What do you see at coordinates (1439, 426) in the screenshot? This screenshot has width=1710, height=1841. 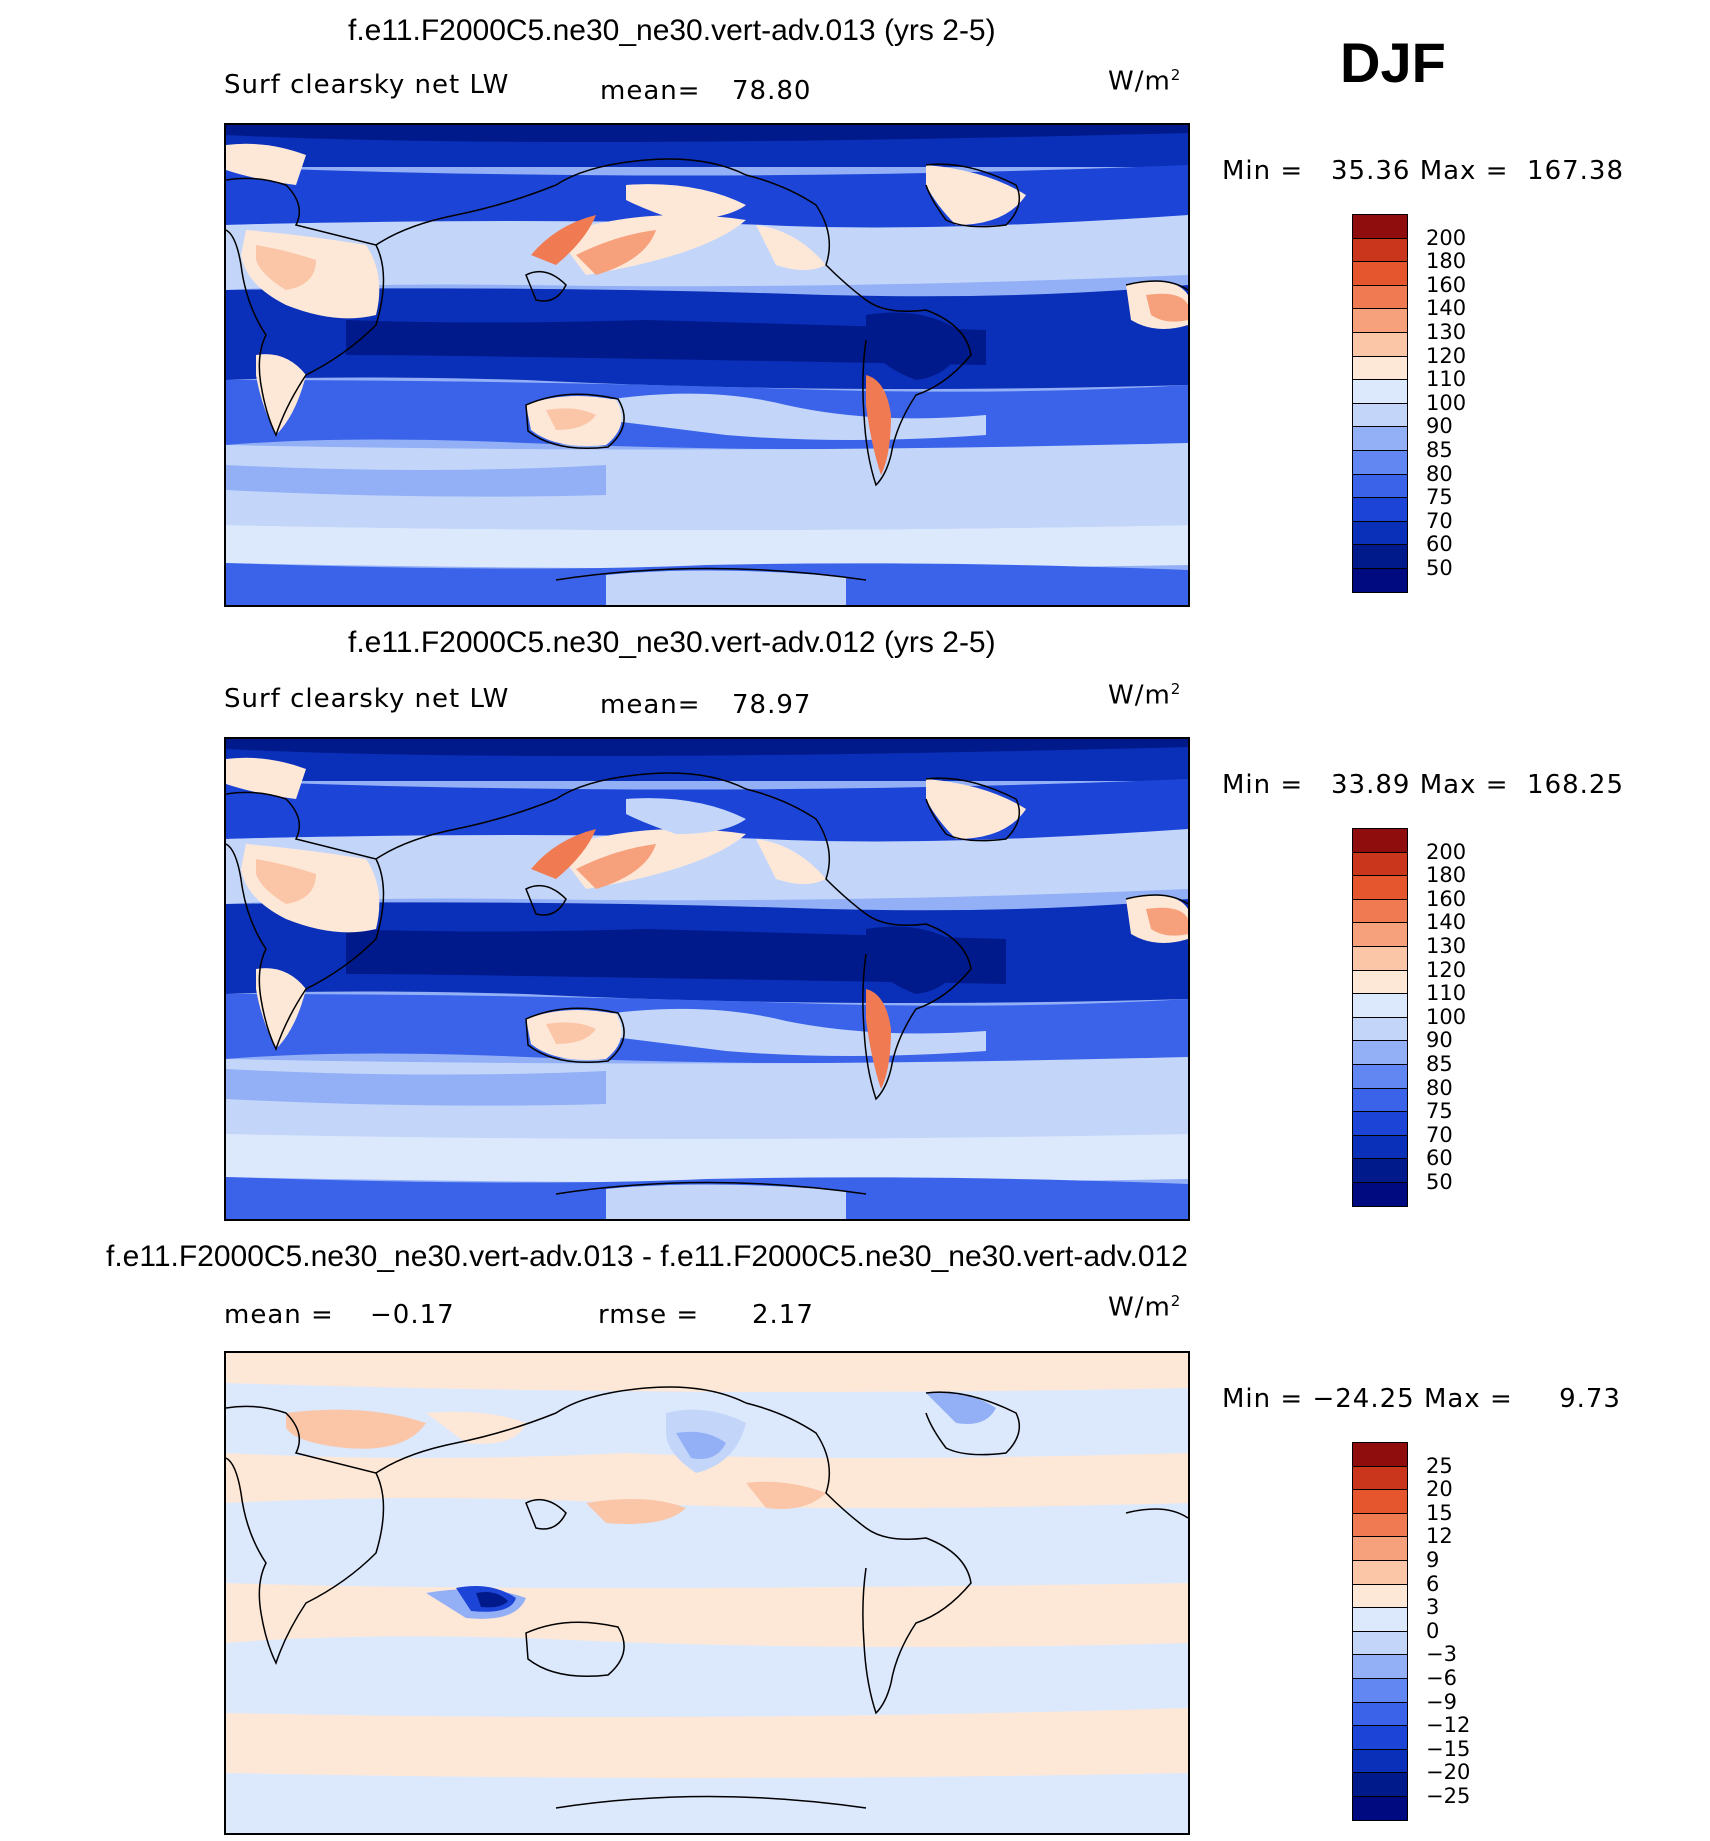 I see `colorbar-label: 90` at bounding box center [1439, 426].